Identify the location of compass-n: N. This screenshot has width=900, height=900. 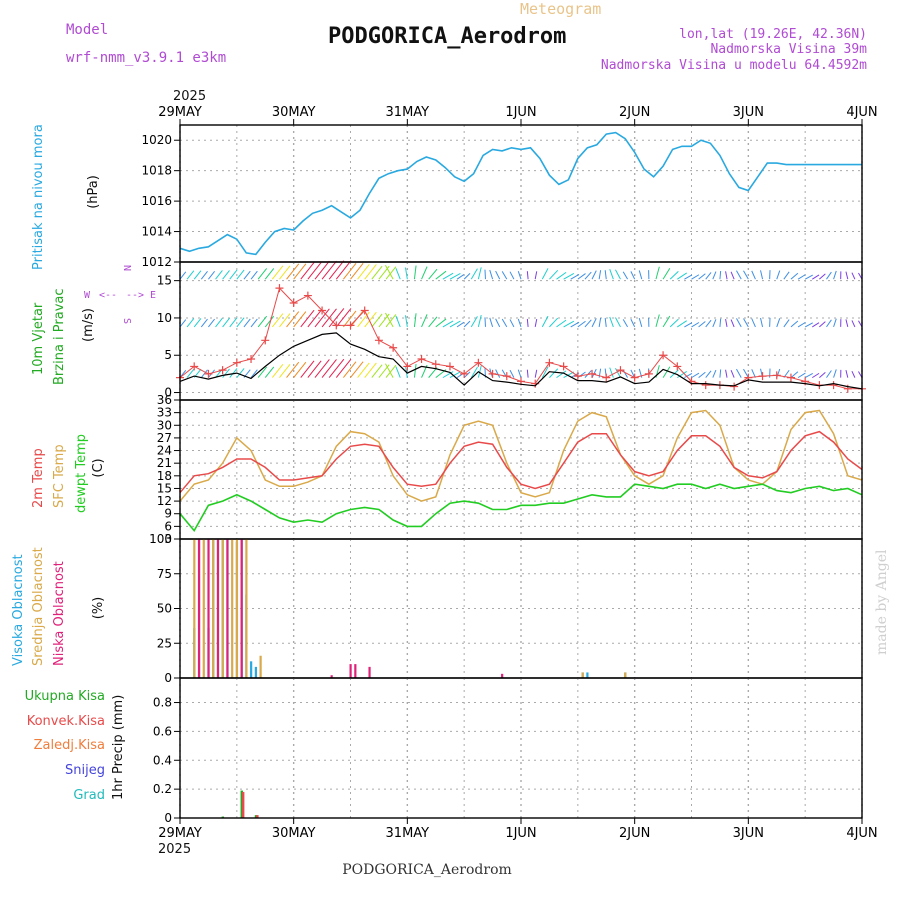
(126, 268).